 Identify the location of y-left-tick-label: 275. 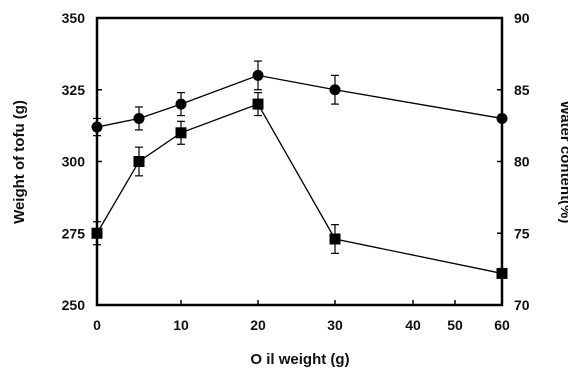
(74, 233).